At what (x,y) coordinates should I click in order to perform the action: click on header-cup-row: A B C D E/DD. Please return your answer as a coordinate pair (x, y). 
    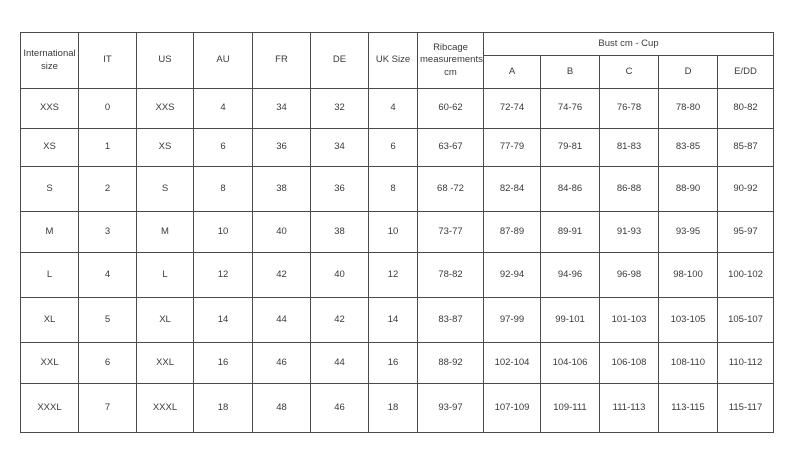
    Looking at the image, I should click on (398, 72).